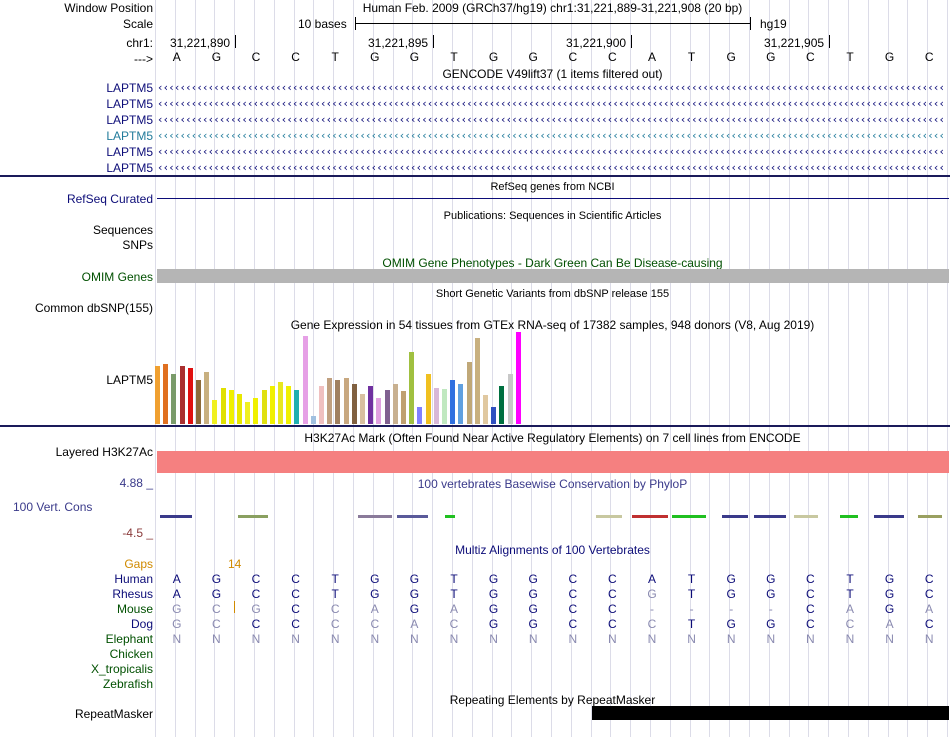  What do you see at coordinates (132, 594) in the screenshot?
I see `species-label: Rhesus` at bounding box center [132, 594].